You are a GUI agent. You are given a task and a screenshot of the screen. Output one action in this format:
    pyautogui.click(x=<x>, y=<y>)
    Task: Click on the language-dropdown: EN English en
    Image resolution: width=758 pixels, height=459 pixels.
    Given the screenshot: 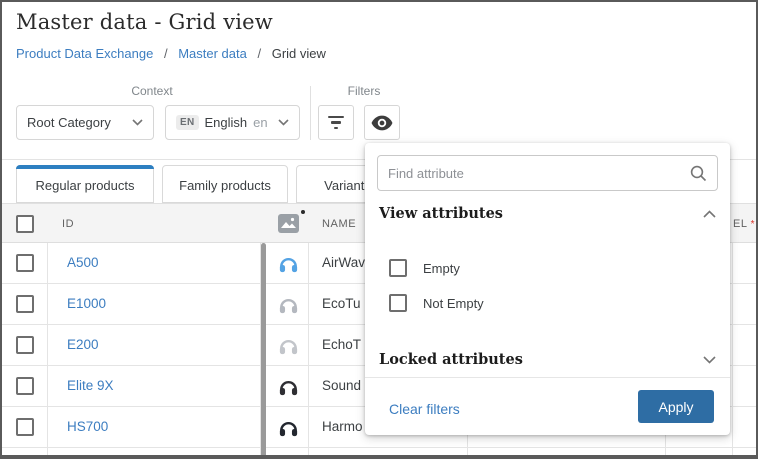 What is the action you would take?
    pyautogui.click(x=232, y=122)
    